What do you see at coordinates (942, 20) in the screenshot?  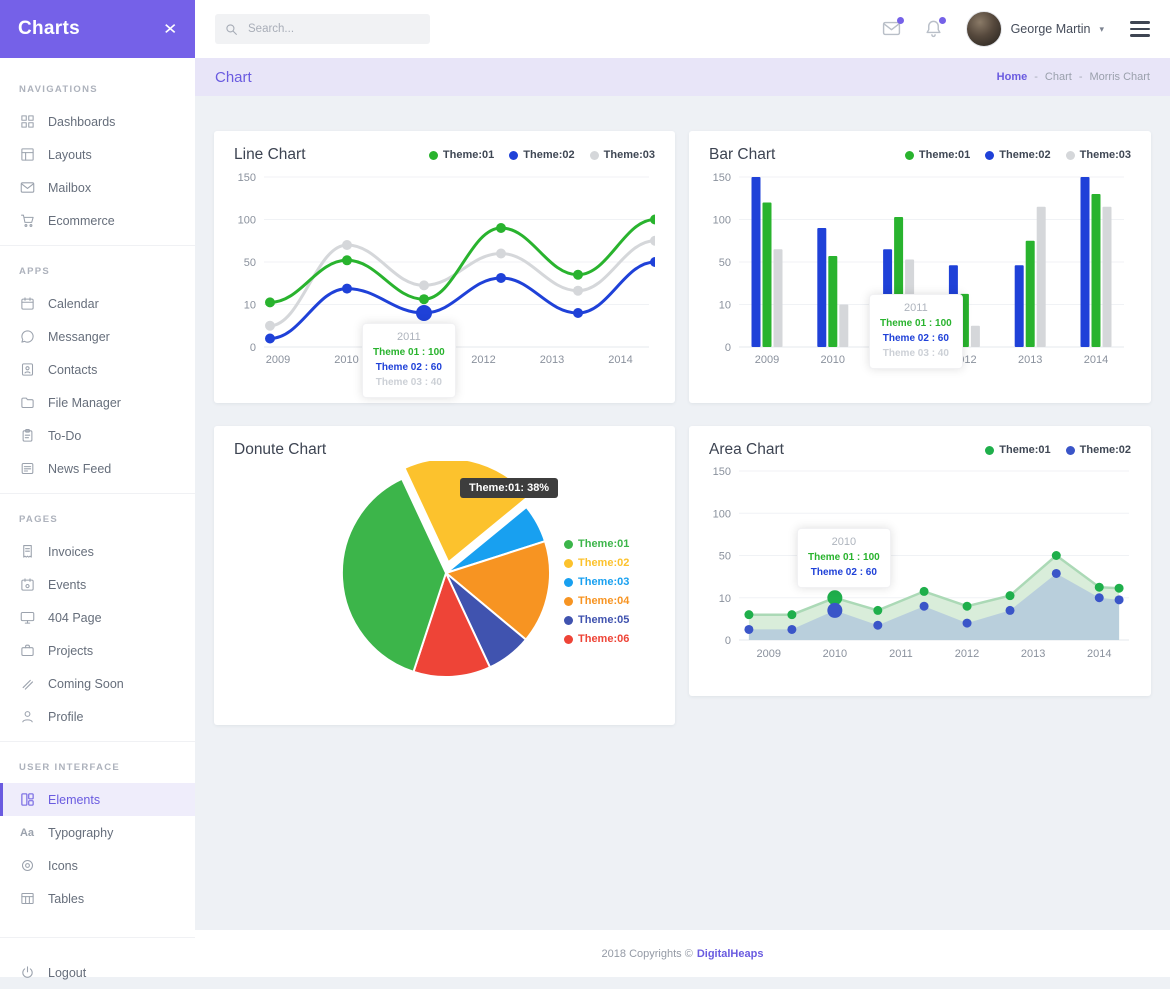 I see `bell-badge` at bounding box center [942, 20].